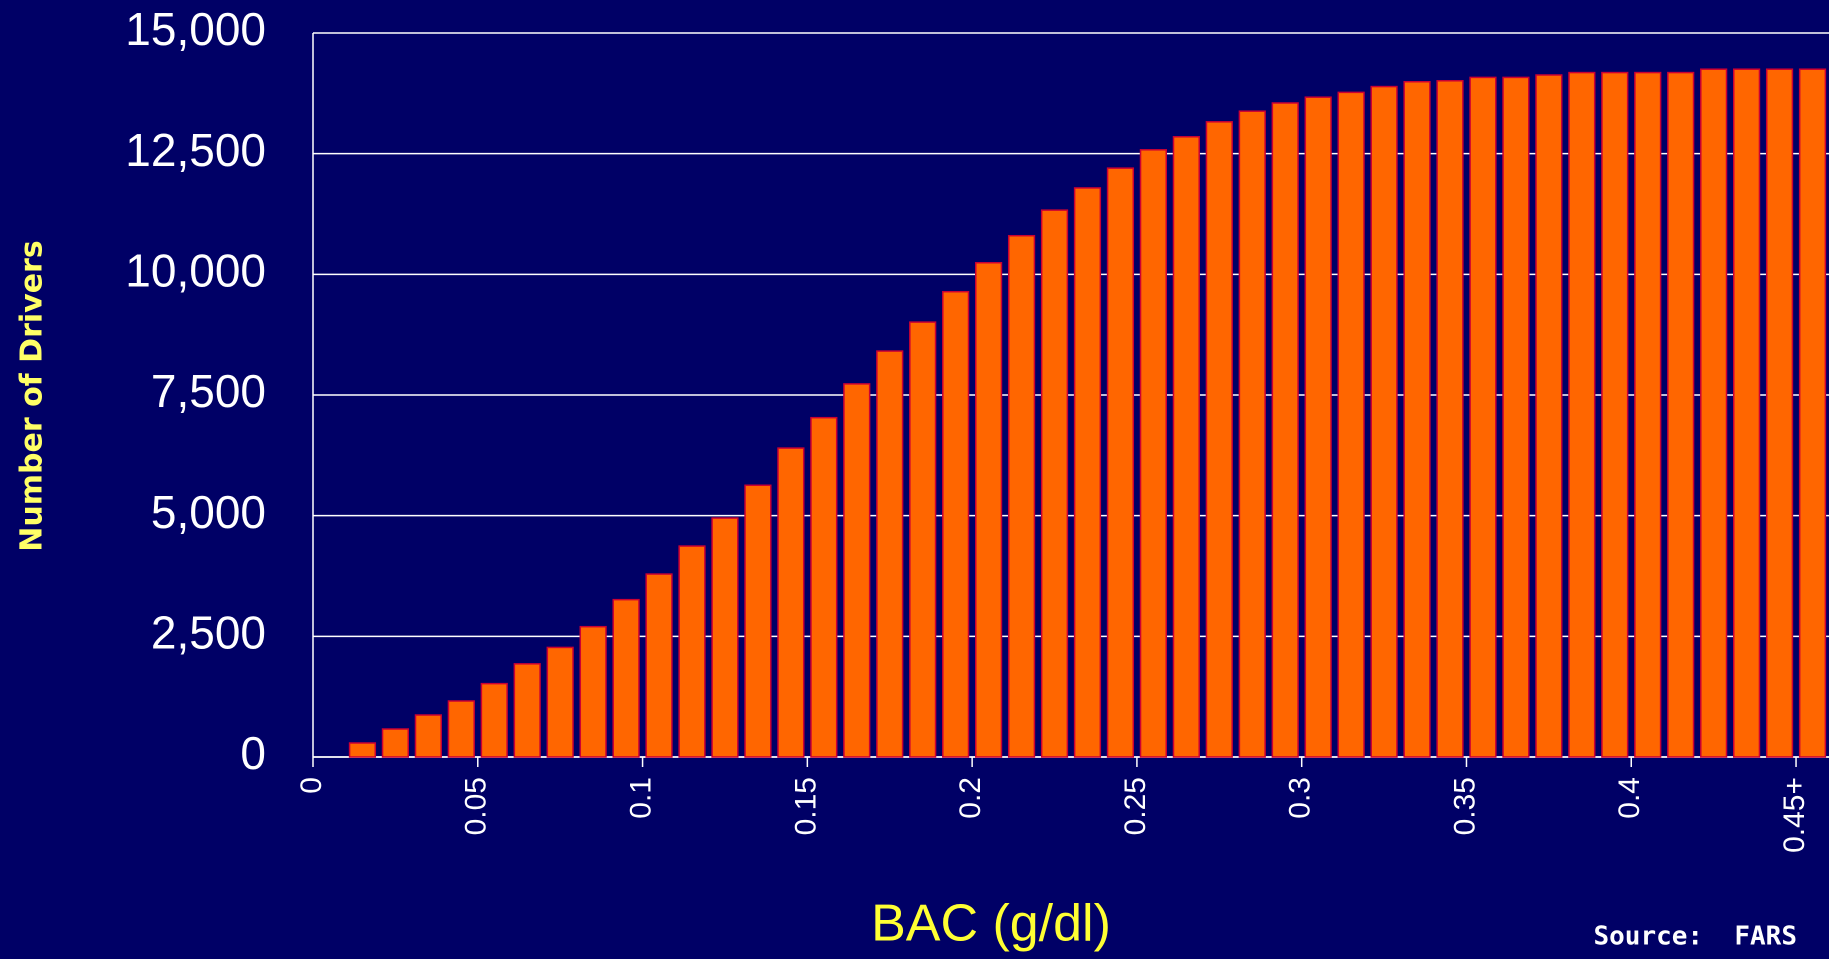 The image size is (1829, 959). I want to click on x-tick-label: 0.45+, so click(1794, 815).